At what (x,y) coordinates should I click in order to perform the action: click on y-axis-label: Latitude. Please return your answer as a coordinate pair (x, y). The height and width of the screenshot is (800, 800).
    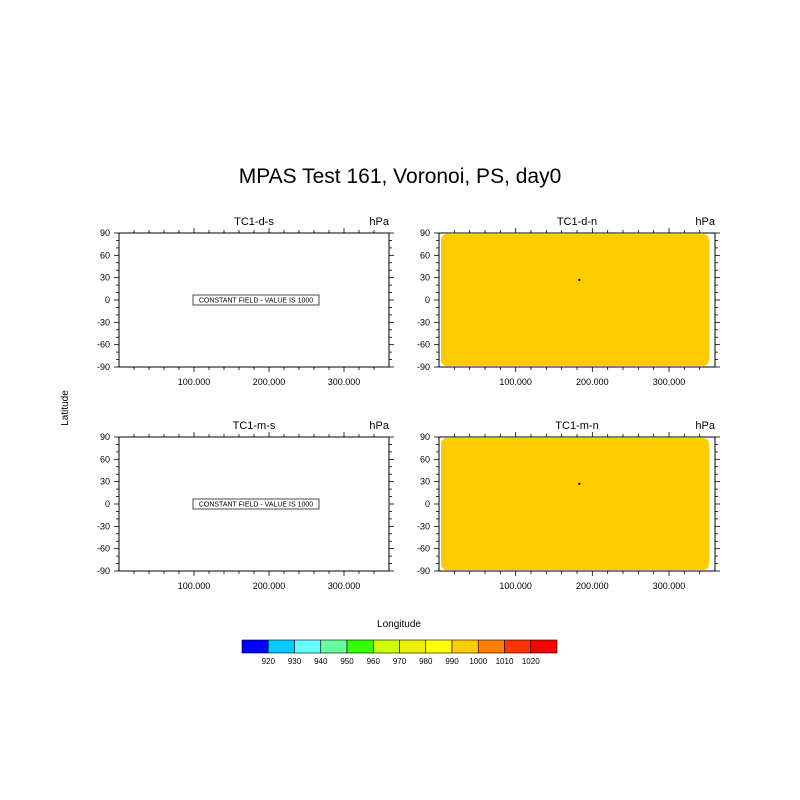
    Looking at the image, I should click on (65, 408).